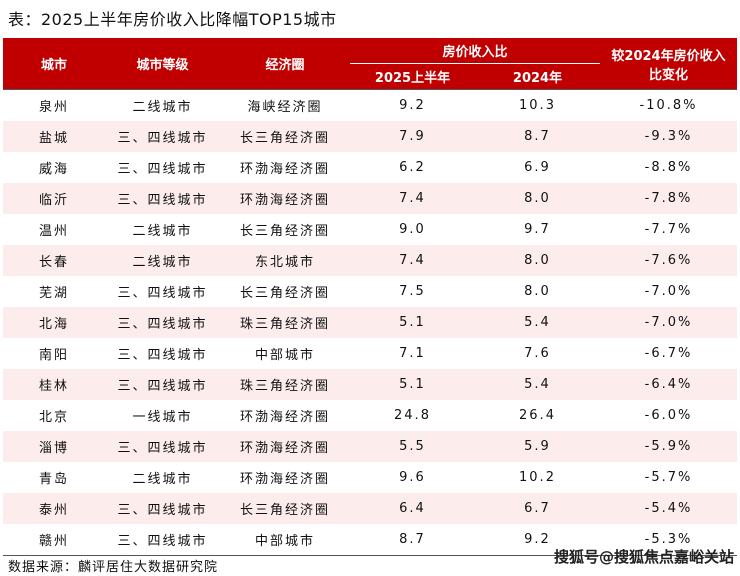  Describe the element at coordinates (537, 229) in the screenshot. I see `cell-2024: 9.7` at that location.